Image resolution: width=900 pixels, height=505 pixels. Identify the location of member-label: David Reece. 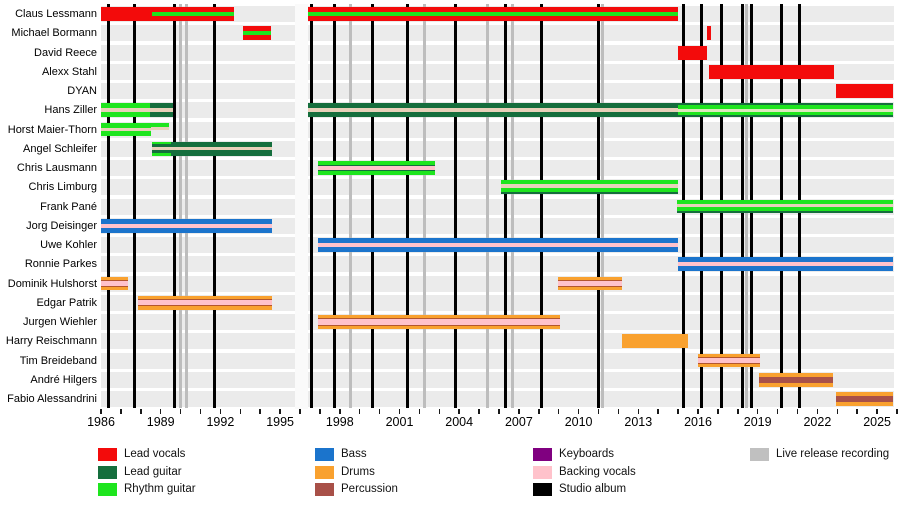
(65, 52).